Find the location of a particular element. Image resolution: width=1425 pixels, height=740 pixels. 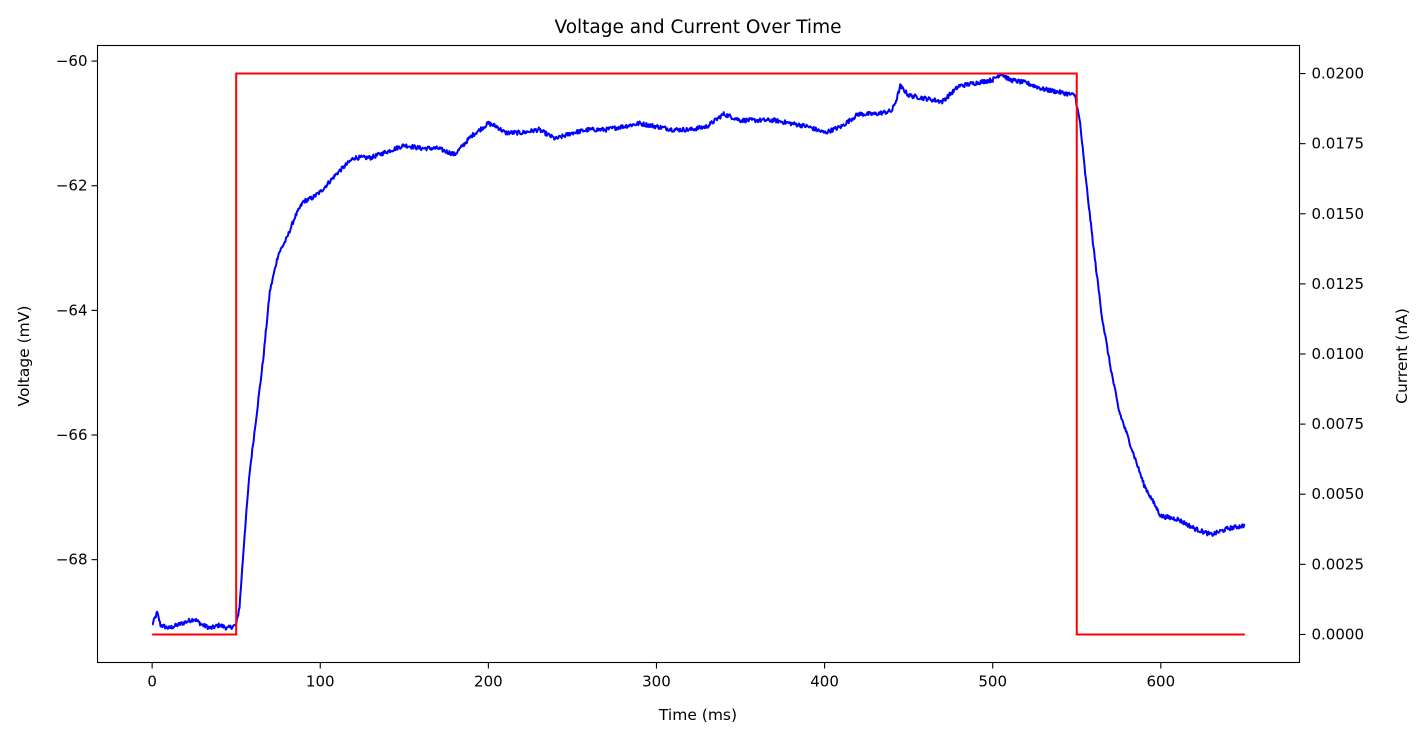

left-y-axis-ticks: −60 −62 −64 −66 −68 is located at coordinates (77, 310).